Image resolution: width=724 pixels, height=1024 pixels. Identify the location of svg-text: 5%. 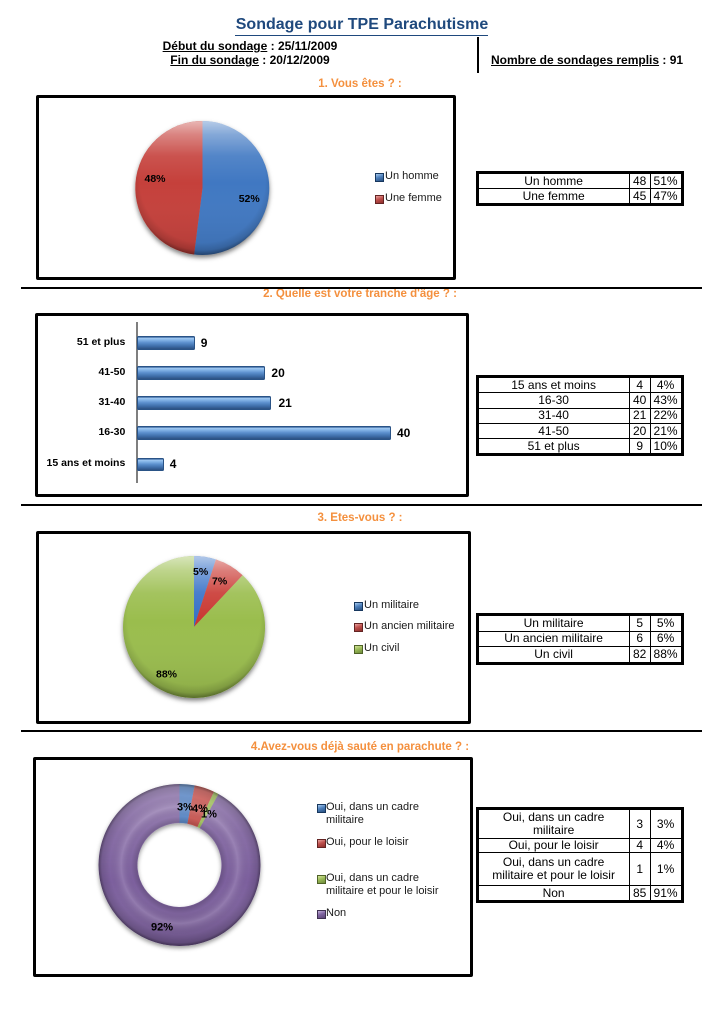
(201, 572).